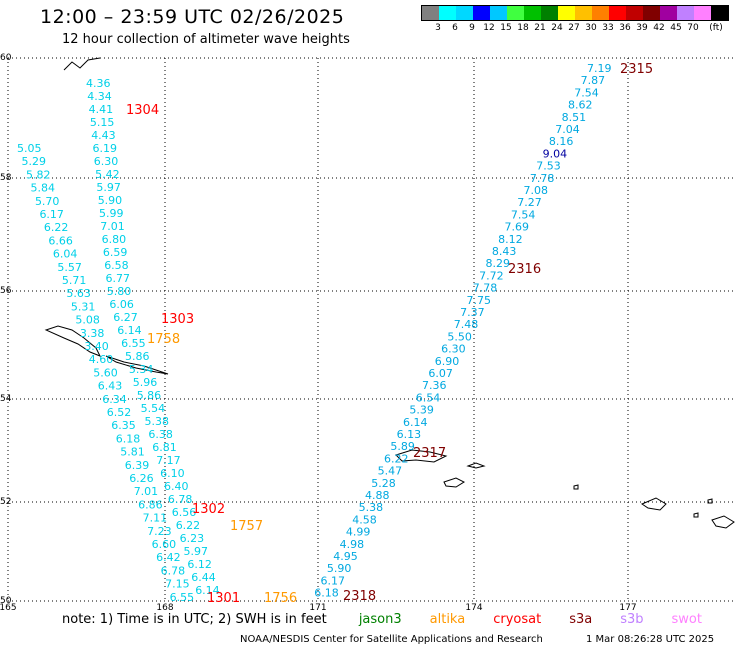 The width and height of the screenshot is (740, 650). Describe the element at coordinates (142, 110) in the screenshot. I see `pass-time-label: 1304` at that location.